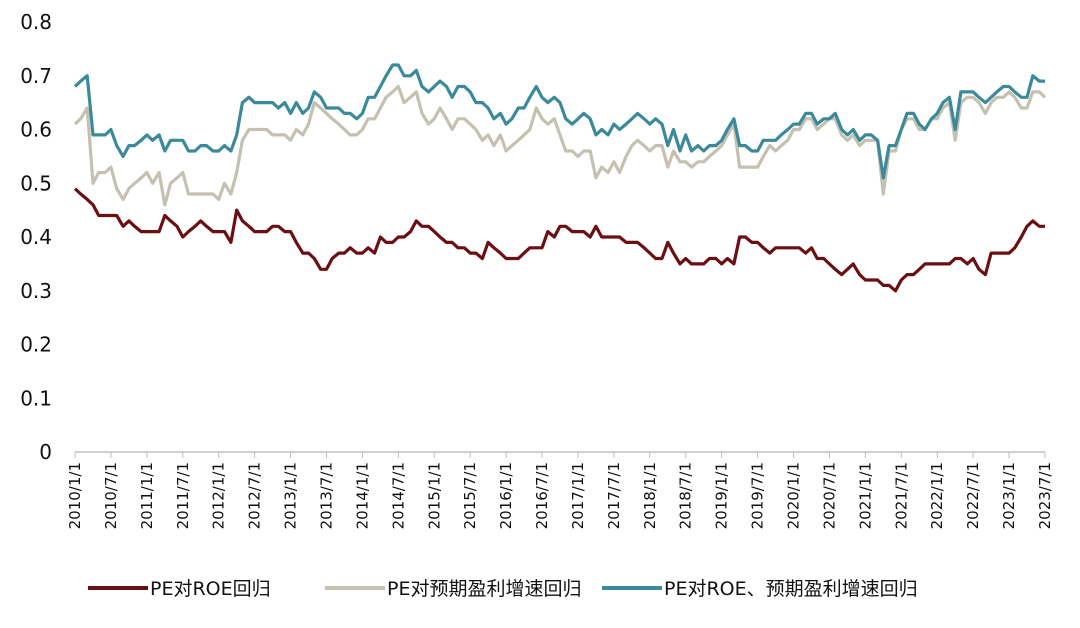 The width and height of the screenshot is (1080, 628). I want to click on y-tick-label: 0.6, so click(36, 130).